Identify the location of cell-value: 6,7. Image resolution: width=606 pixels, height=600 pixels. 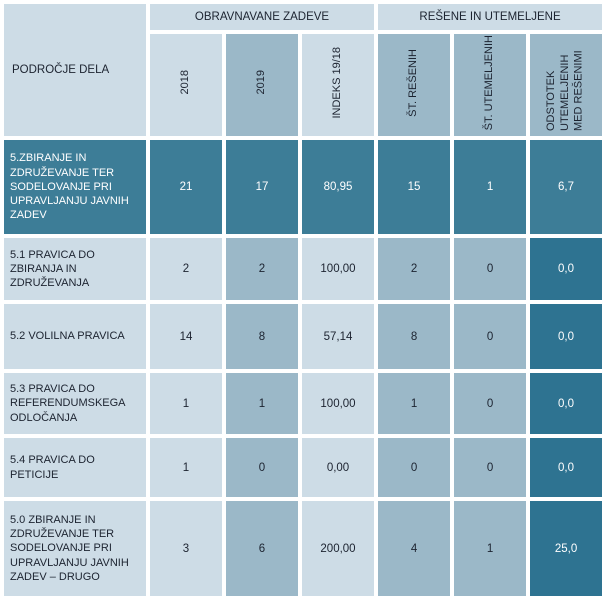
(566, 187).